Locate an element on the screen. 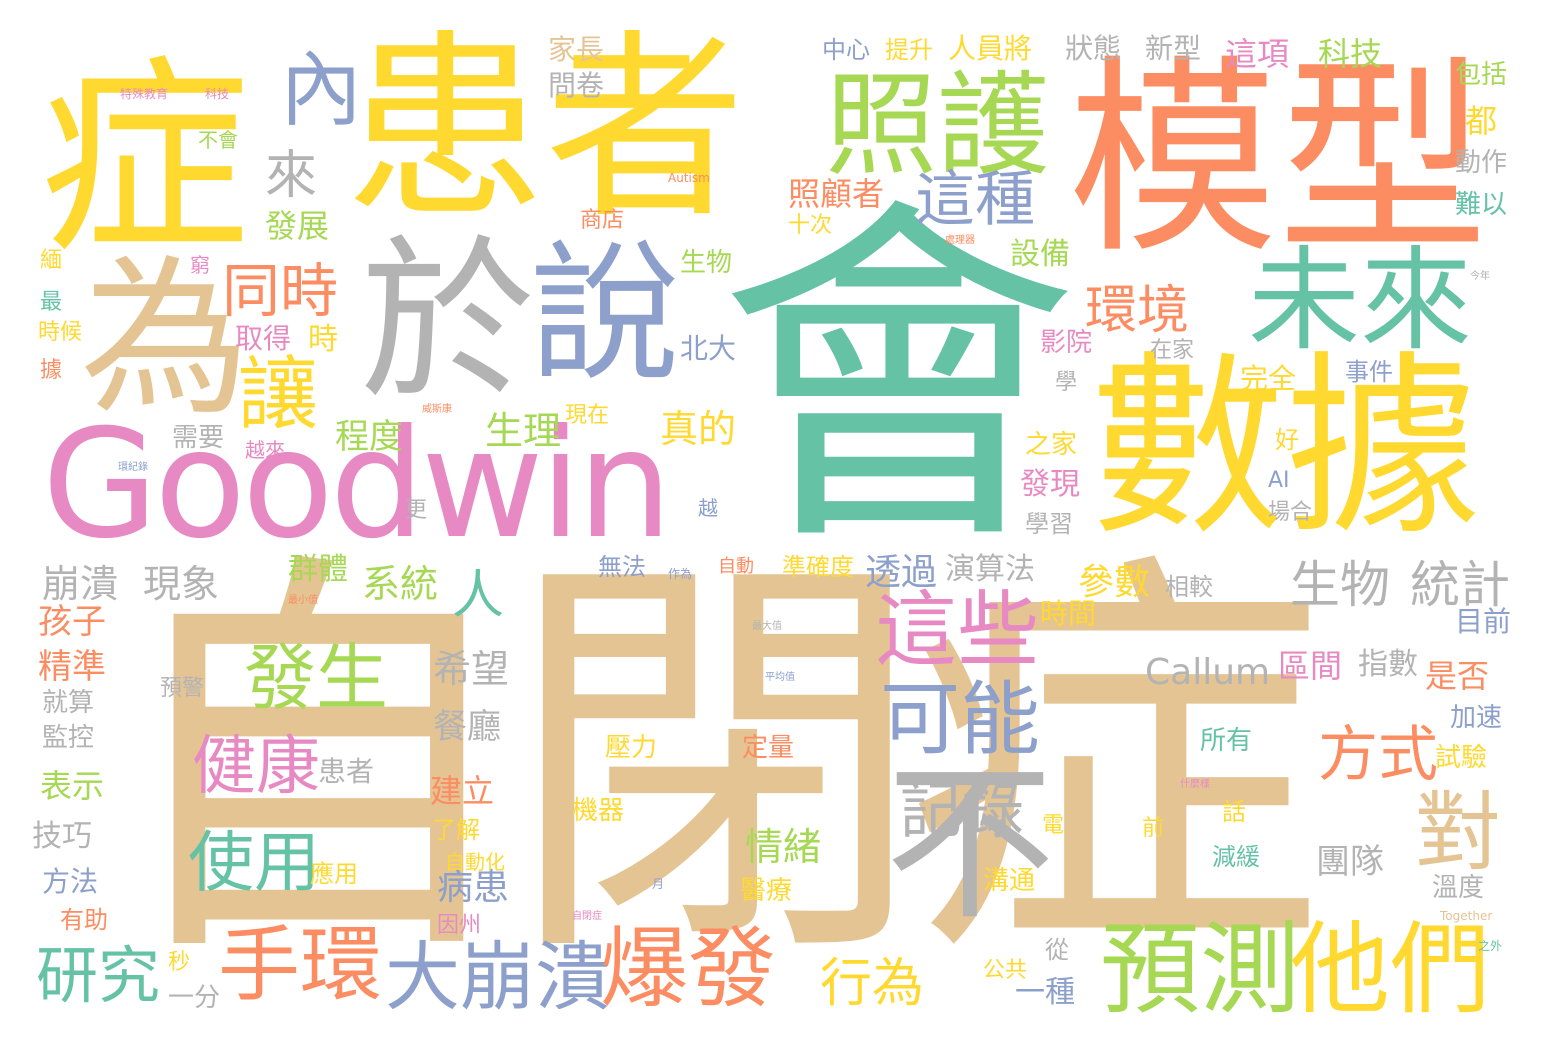 The image size is (1548, 1052). word-canting: 餐廳 is located at coordinates (467, 727).